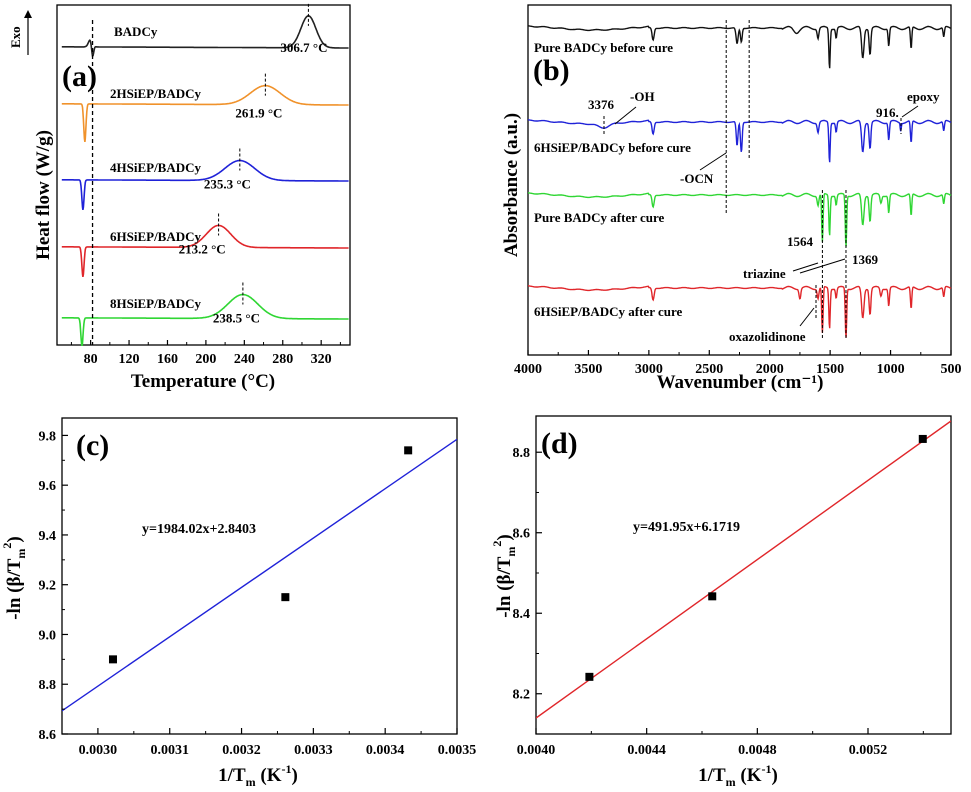 This screenshot has height=792, width=971. What do you see at coordinates (511, 185) in the screenshot?
I see `panel-b-y-axis-label: Absorbance (a.u.)` at bounding box center [511, 185].